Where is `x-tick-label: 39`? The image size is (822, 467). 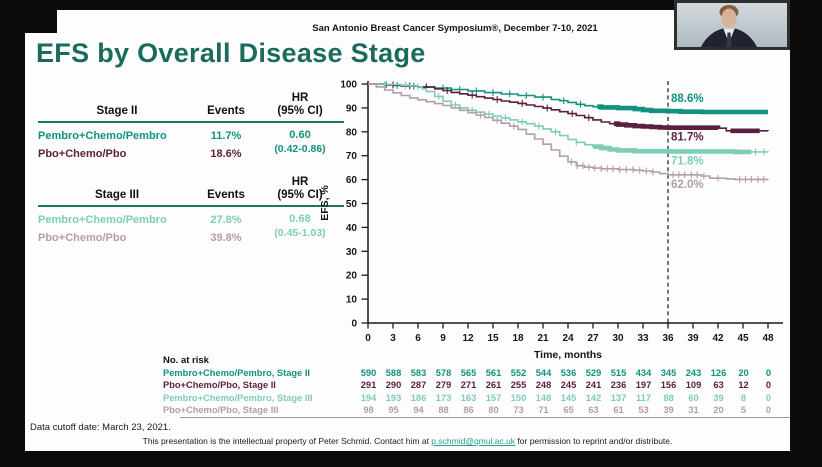
x-tick-label: 39 is located at coordinates (693, 338).